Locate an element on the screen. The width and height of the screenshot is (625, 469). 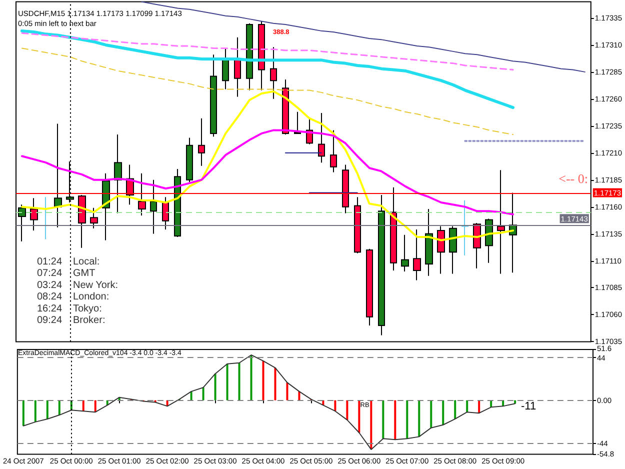
annotation: -11 is located at coordinates (528, 406).